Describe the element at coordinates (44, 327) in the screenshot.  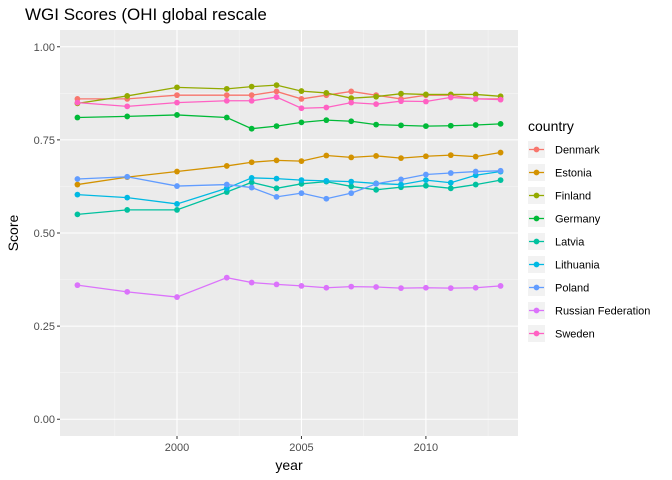
I see `y-tick-label: 0.25` at that location.